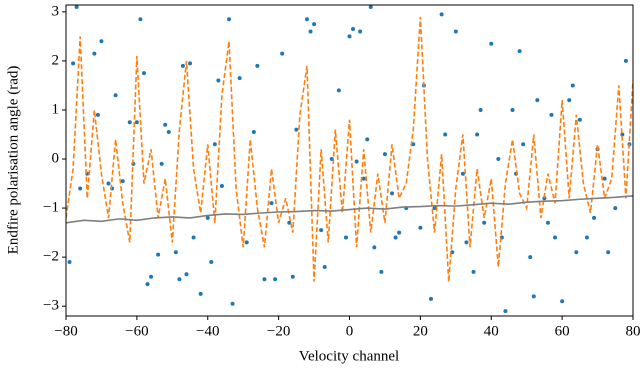  I want to click on x-tick-label: 80, so click(633, 331).